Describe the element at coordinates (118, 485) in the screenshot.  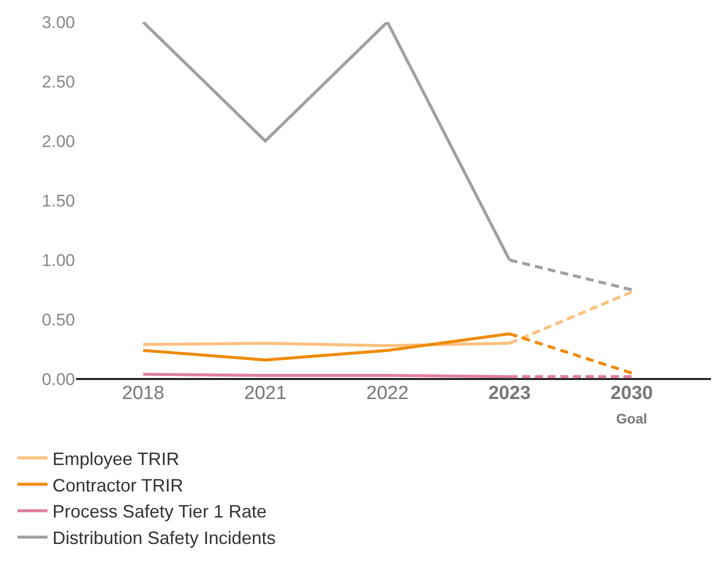
I see `legend-label: Contractor TRIR` at that location.